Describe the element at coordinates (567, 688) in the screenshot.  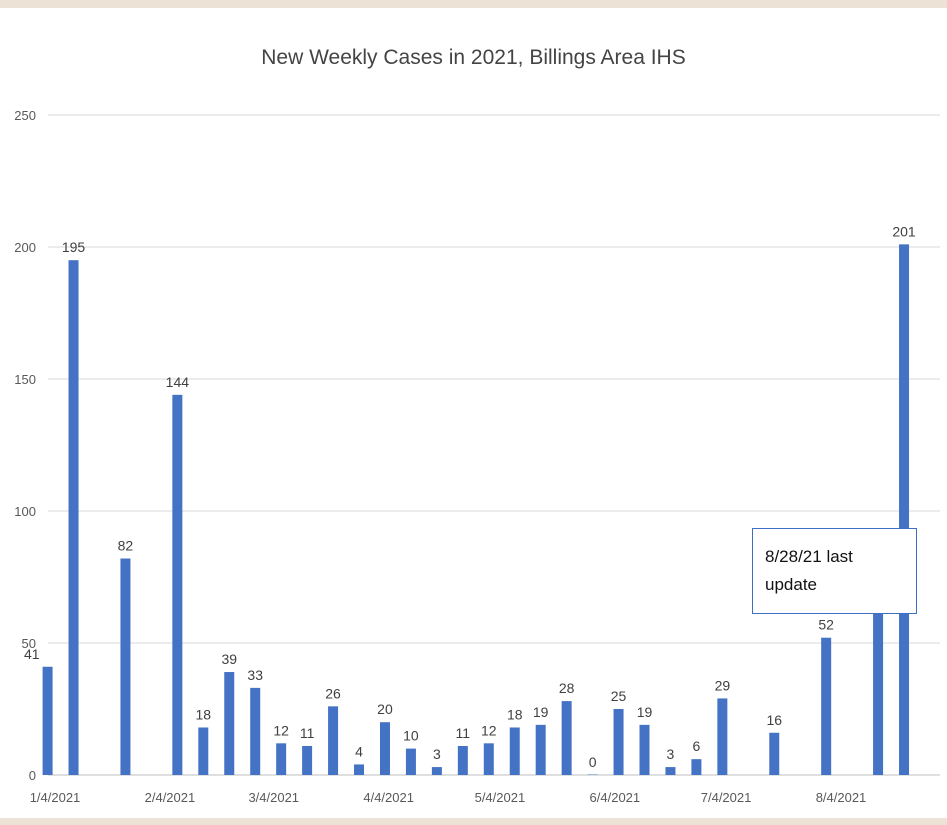
I see `data-label: 28` at that location.